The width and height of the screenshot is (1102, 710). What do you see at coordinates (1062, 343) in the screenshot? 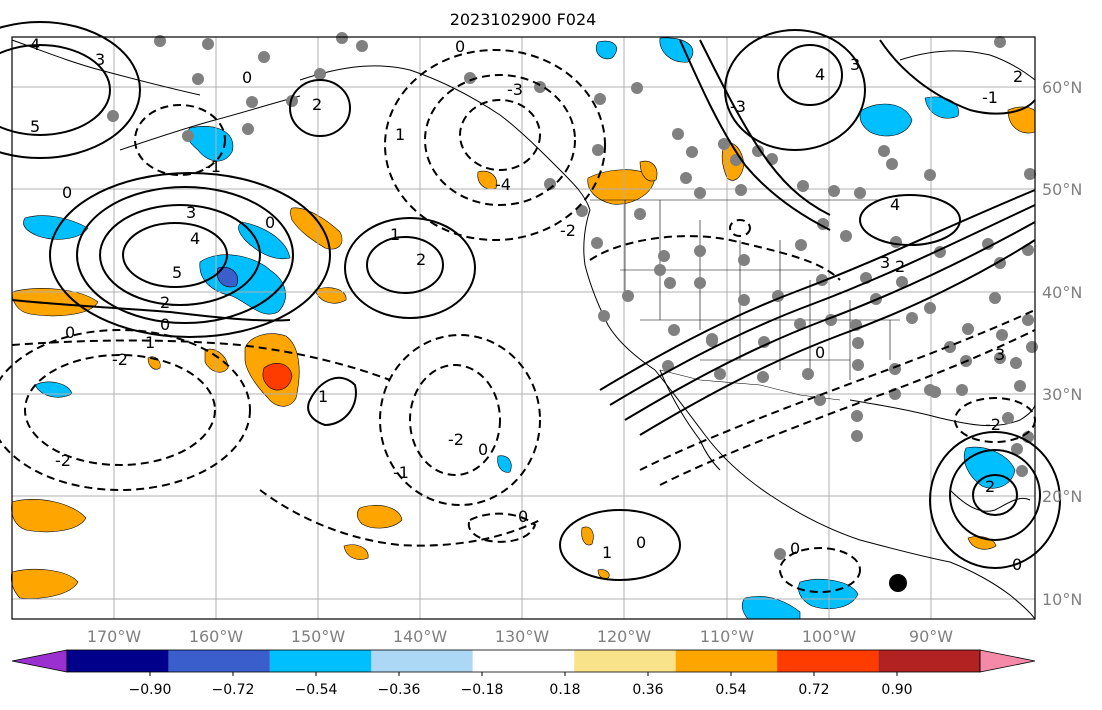
I see `latitude-labels: 60°N 50°N 40°N 30°N 20°N 10°N` at bounding box center [1062, 343].